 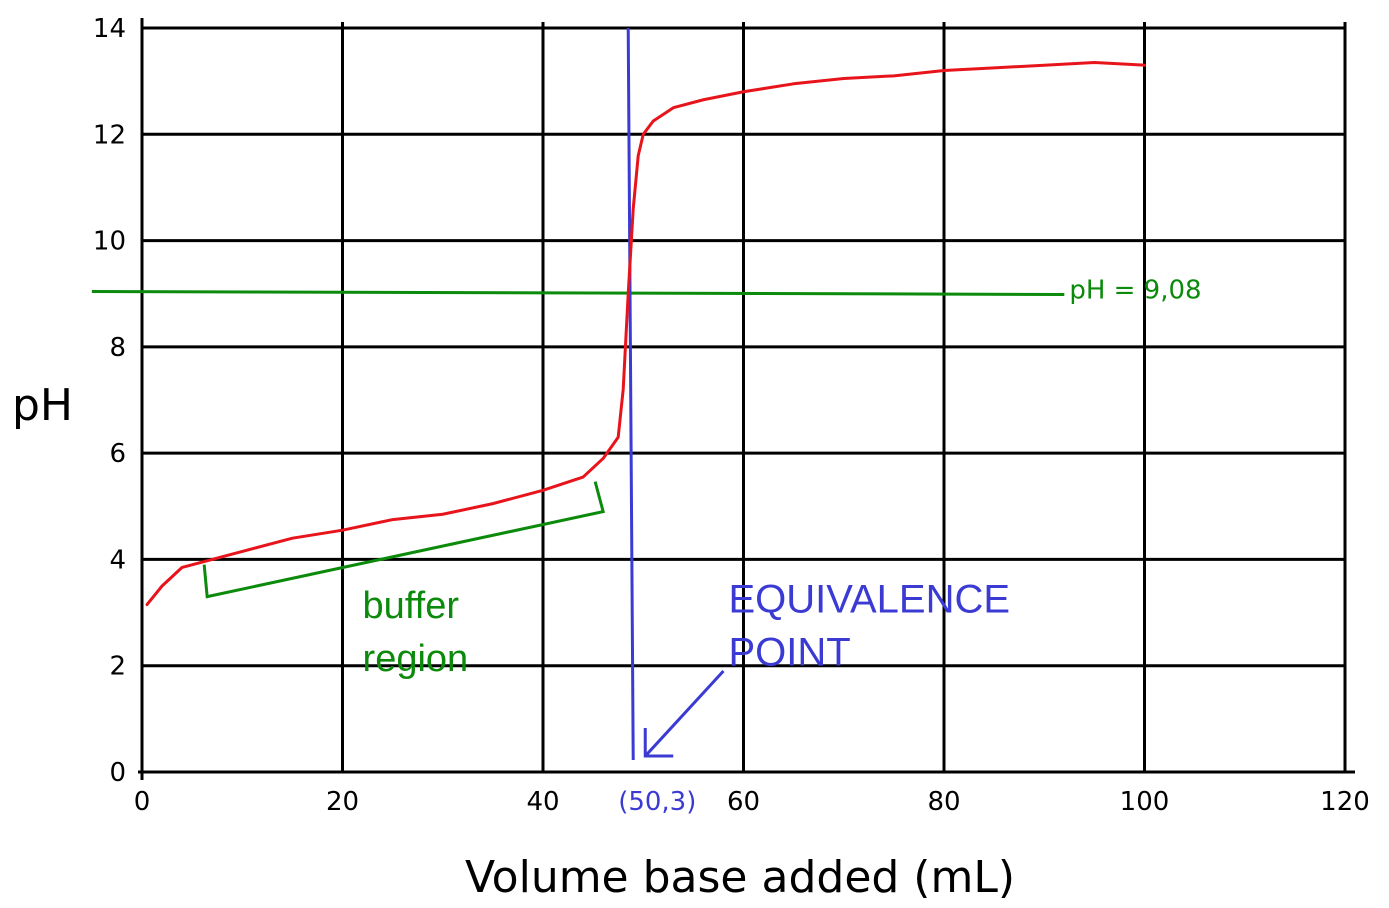 What do you see at coordinates (109, 401) in the screenshot?
I see `y-tick-labels: 0 2 4 6 8 10 12 14` at bounding box center [109, 401].